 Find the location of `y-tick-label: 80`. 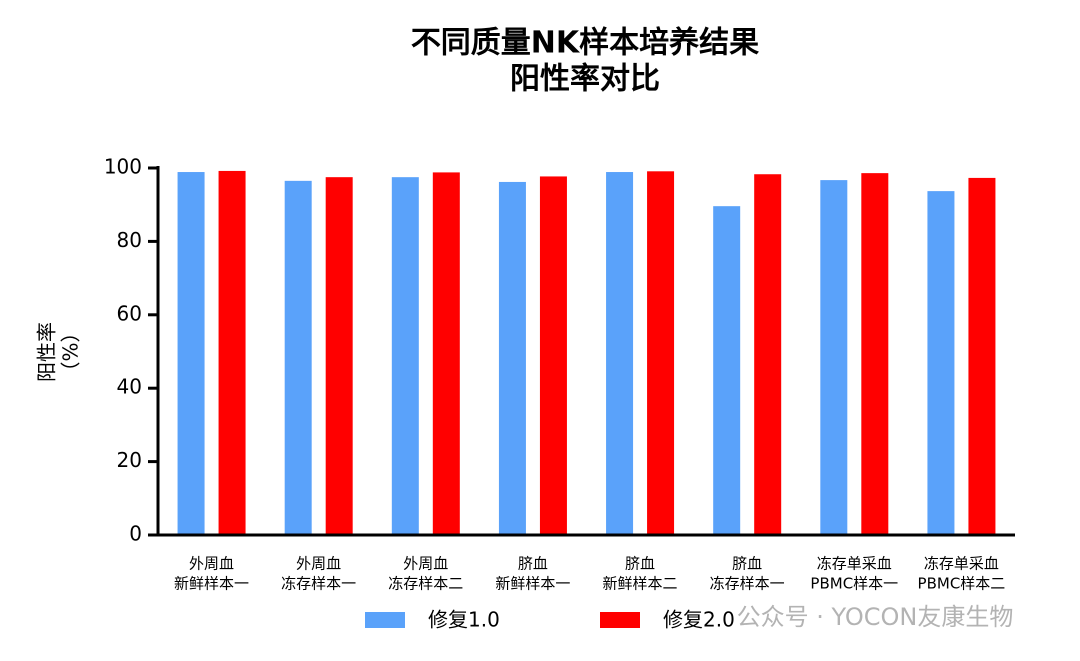

y-tick-label: 80 is located at coordinates (129, 240).